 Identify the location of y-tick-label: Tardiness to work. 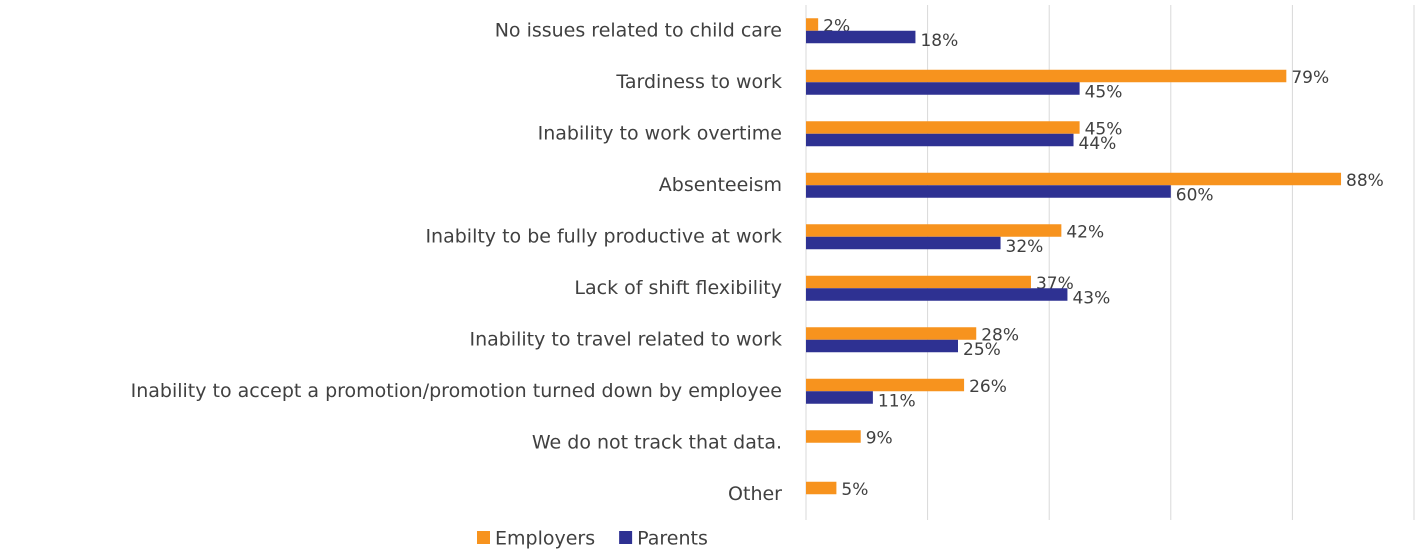
(698, 82).